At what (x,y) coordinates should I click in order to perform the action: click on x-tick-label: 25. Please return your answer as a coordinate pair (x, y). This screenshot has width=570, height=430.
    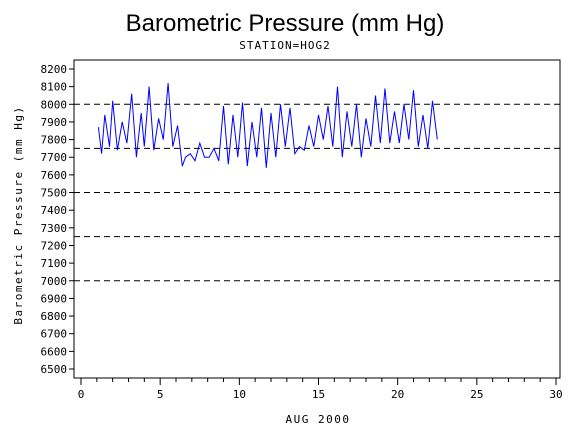
    Looking at the image, I should click on (476, 394).